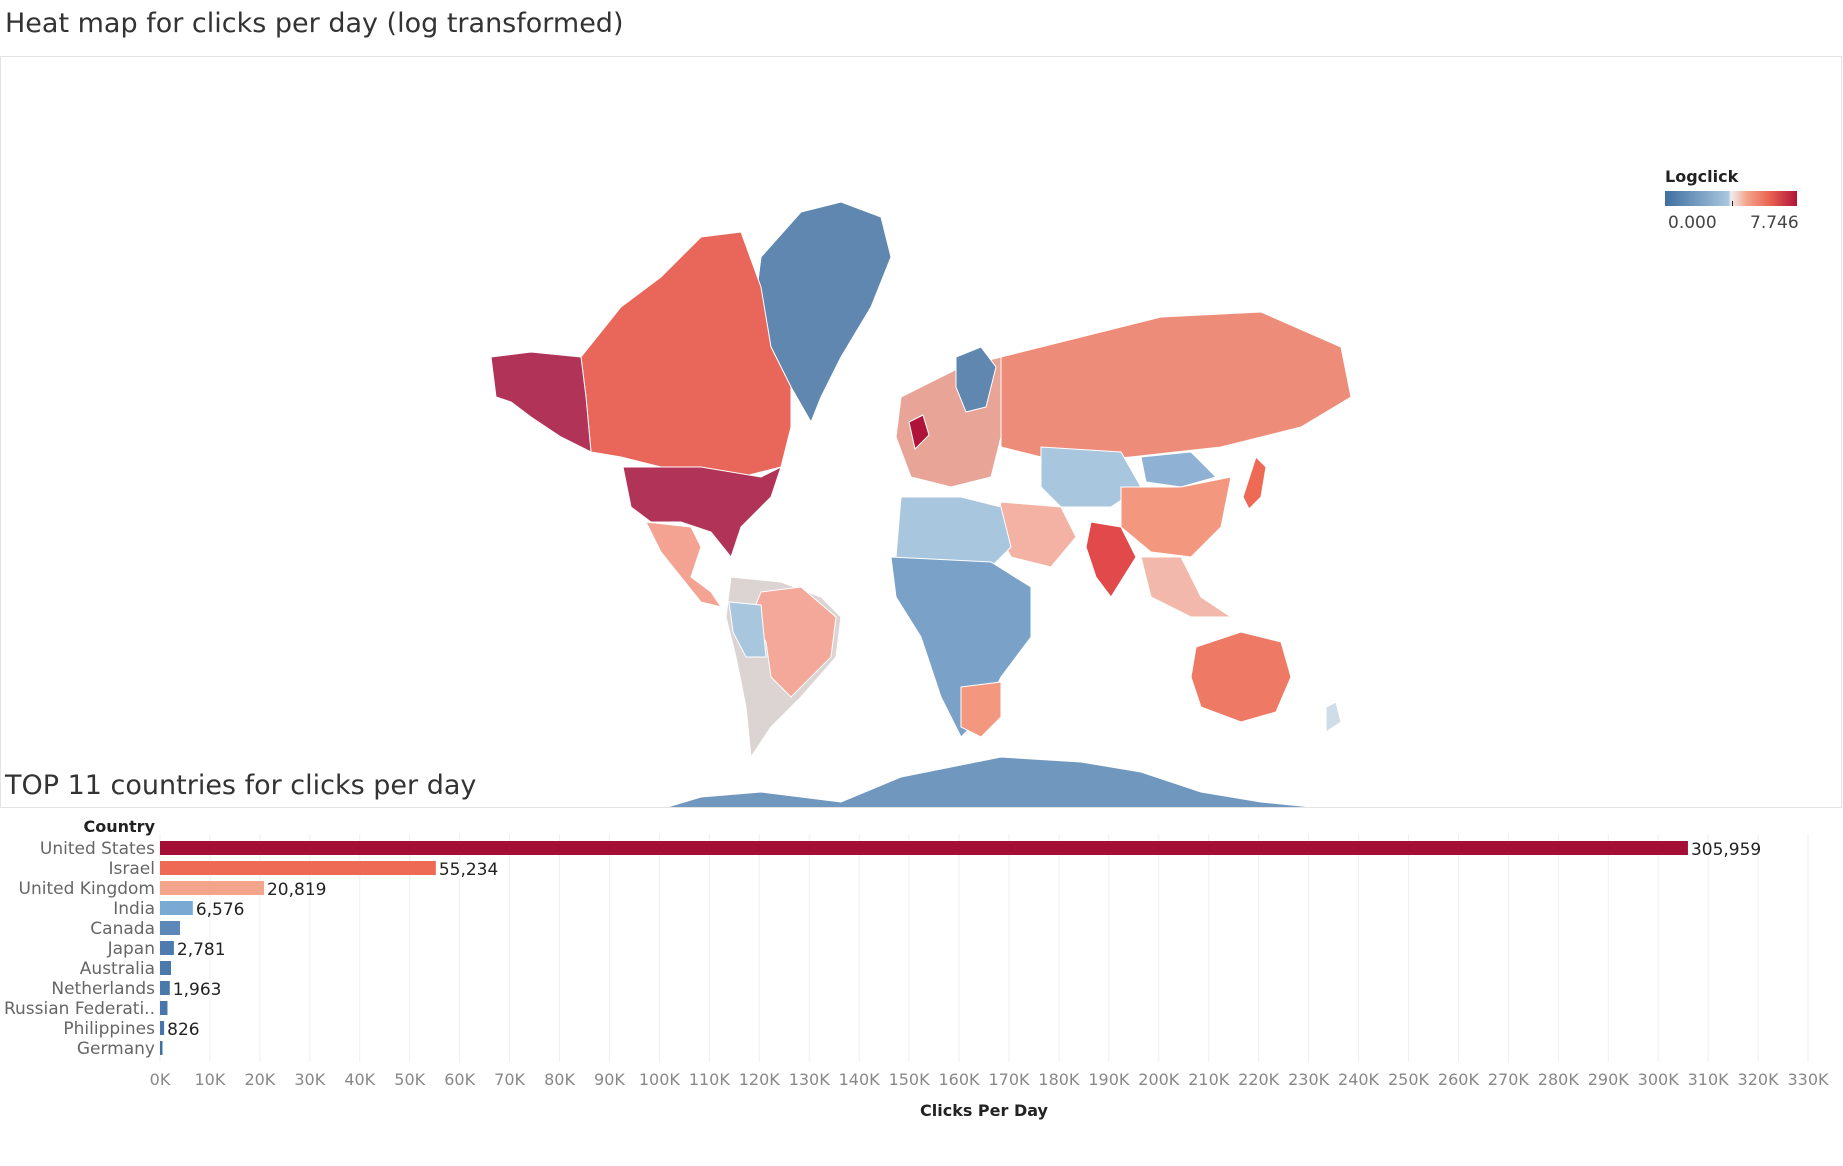  I want to click on x-tick-label: 270K, so click(1509, 1079).